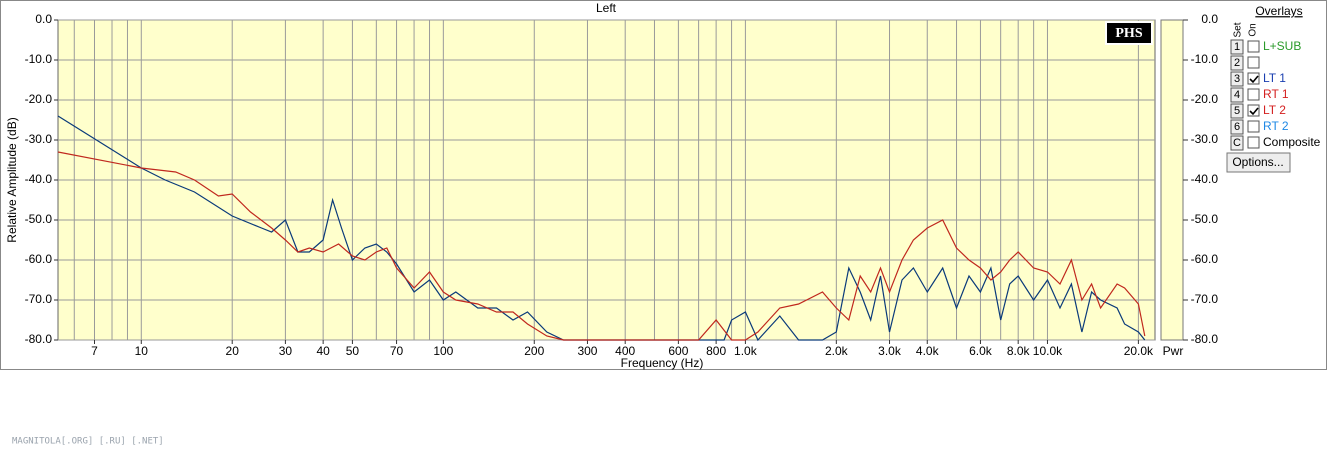 Image resolution: width=1327 pixels, height=450 pixels. I want to click on set-button-label: C, so click(1237, 143).